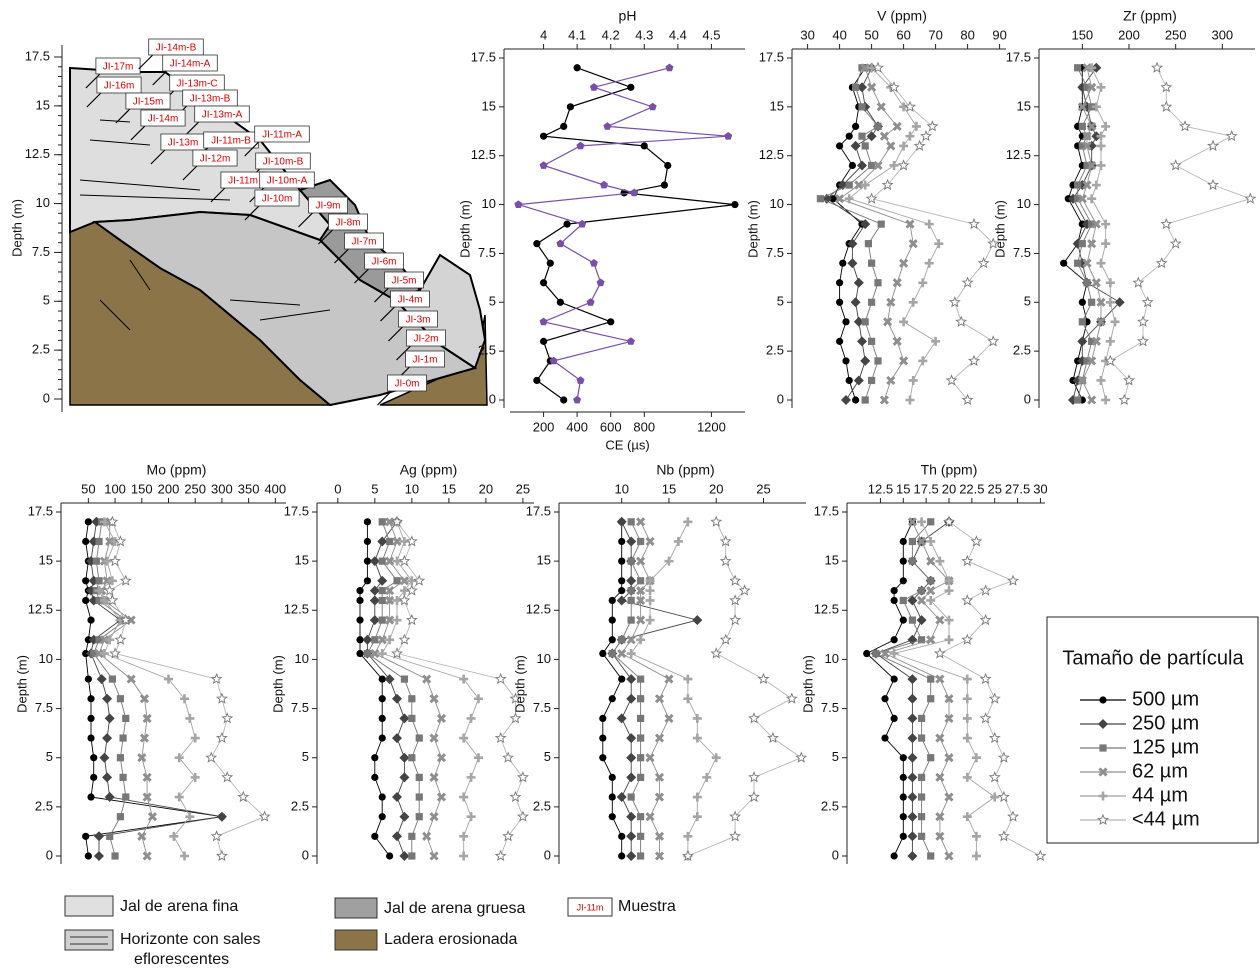 The width and height of the screenshot is (1260, 977). What do you see at coordinates (903, 488) in the screenshot?
I see `x-tick-label: 15` at bounding box center [903, 488].